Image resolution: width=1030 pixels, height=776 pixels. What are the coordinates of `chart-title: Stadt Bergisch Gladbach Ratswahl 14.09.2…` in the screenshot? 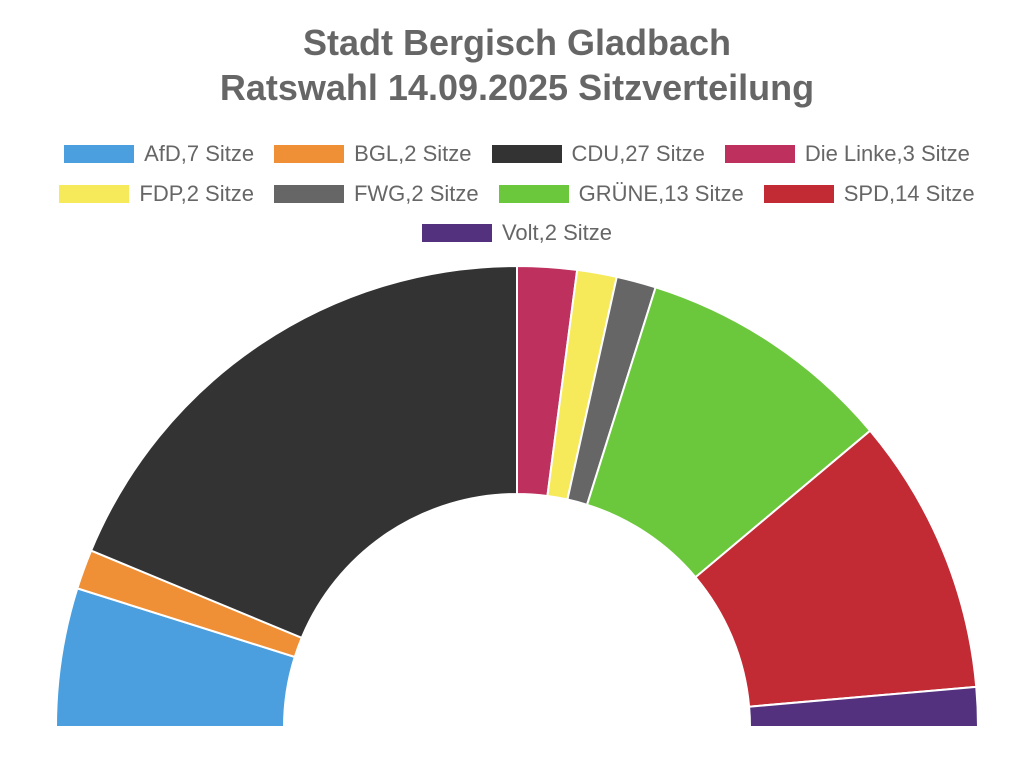 It's located at (517, 65).